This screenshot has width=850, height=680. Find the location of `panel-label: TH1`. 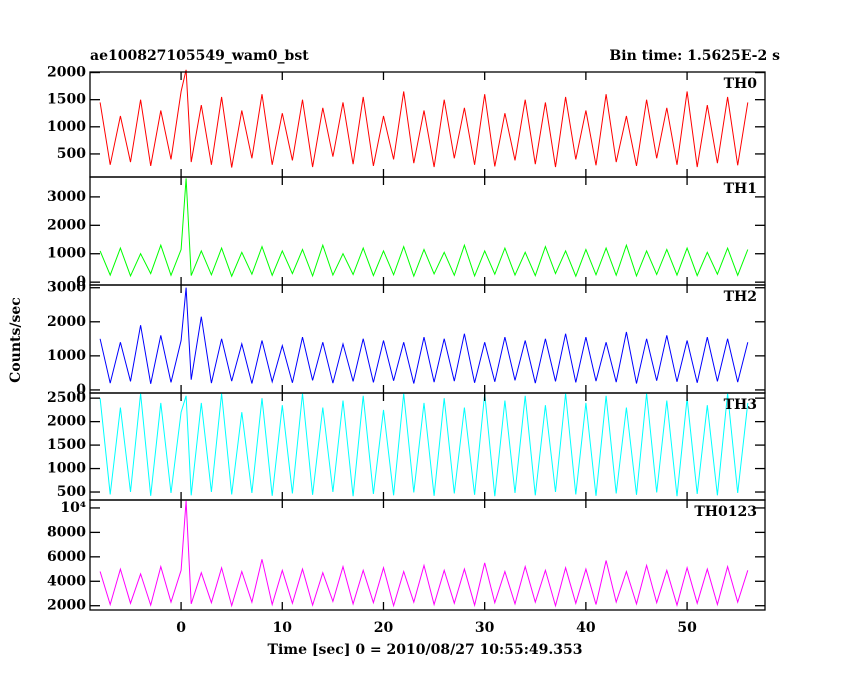

panel-label: TH1 is located at coordinates (740, 189).